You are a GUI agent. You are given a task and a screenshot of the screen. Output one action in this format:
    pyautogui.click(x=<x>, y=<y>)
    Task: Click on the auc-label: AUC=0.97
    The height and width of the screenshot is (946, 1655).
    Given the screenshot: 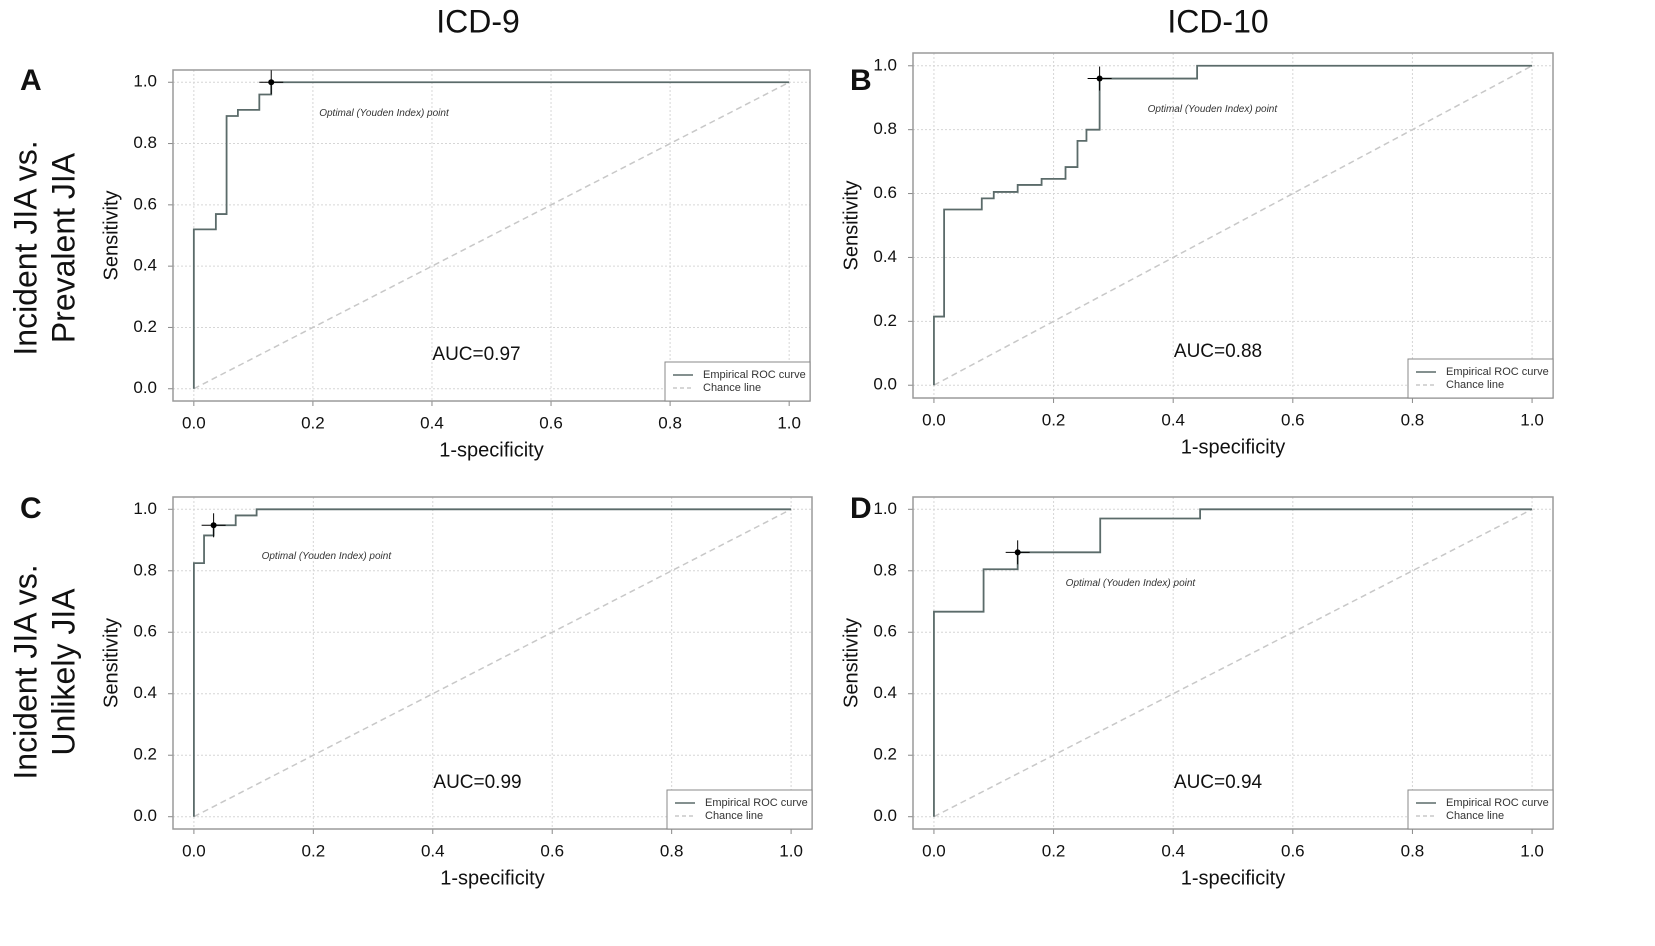 What is the action you would take?
    pyautogui.click(x=476, y=354)
    